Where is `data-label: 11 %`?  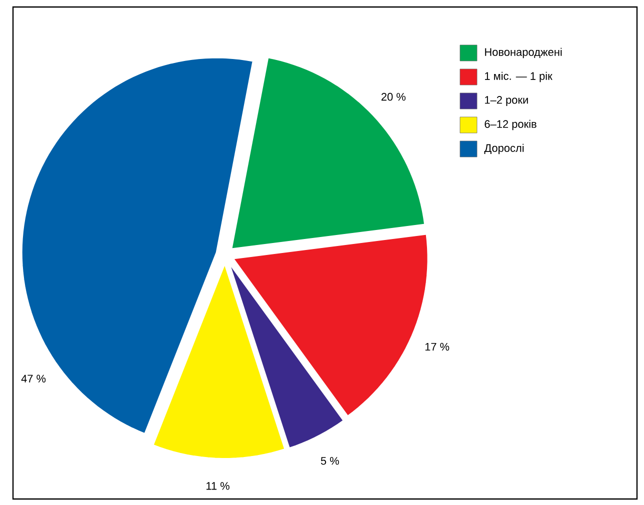
data-label: 11 % is located at coordinates (218, 486).